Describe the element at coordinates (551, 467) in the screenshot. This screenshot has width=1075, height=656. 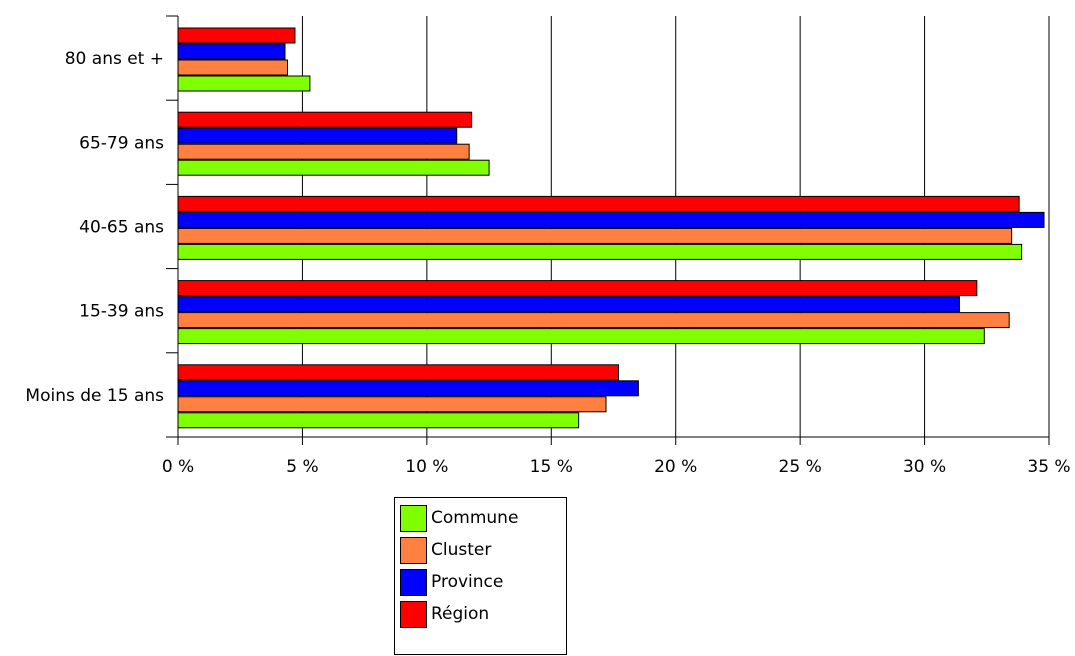
I see `x-tick-label: 15 %` at that location.